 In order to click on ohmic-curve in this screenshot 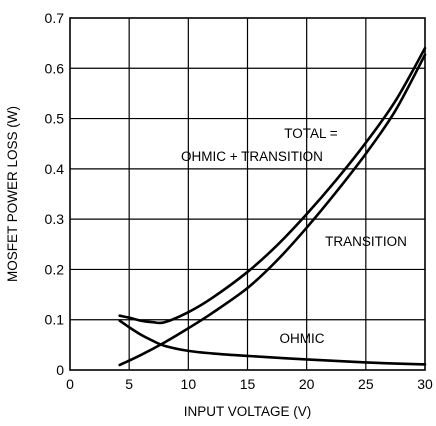, I will do `click(272, 342)`.